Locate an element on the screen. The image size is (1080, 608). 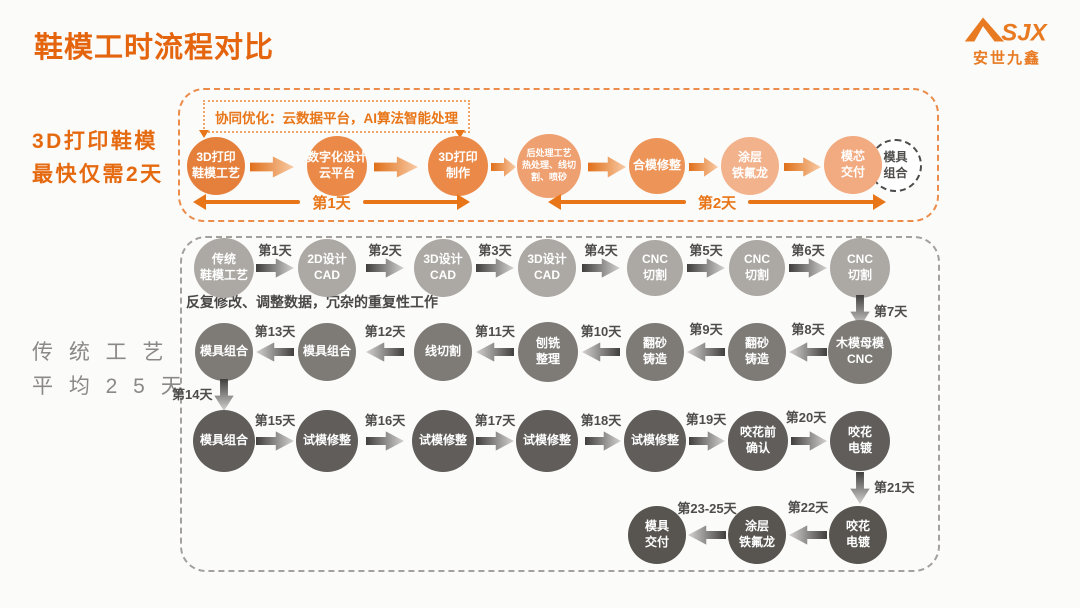
flow-node: 模具 交付 is located at coordinates (657, 535).